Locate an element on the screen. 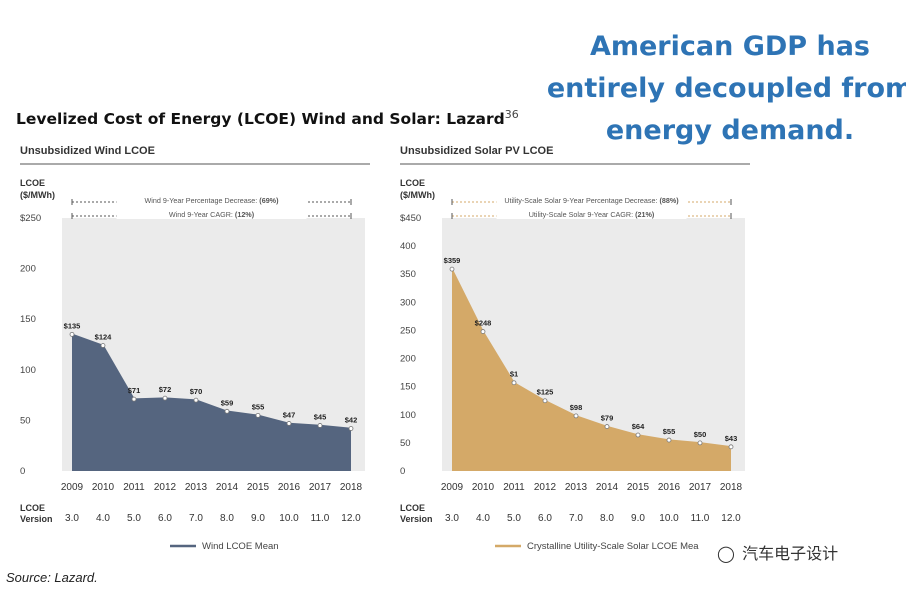  wind-y-tick-label: 150 is located at coordinates (28, 319).